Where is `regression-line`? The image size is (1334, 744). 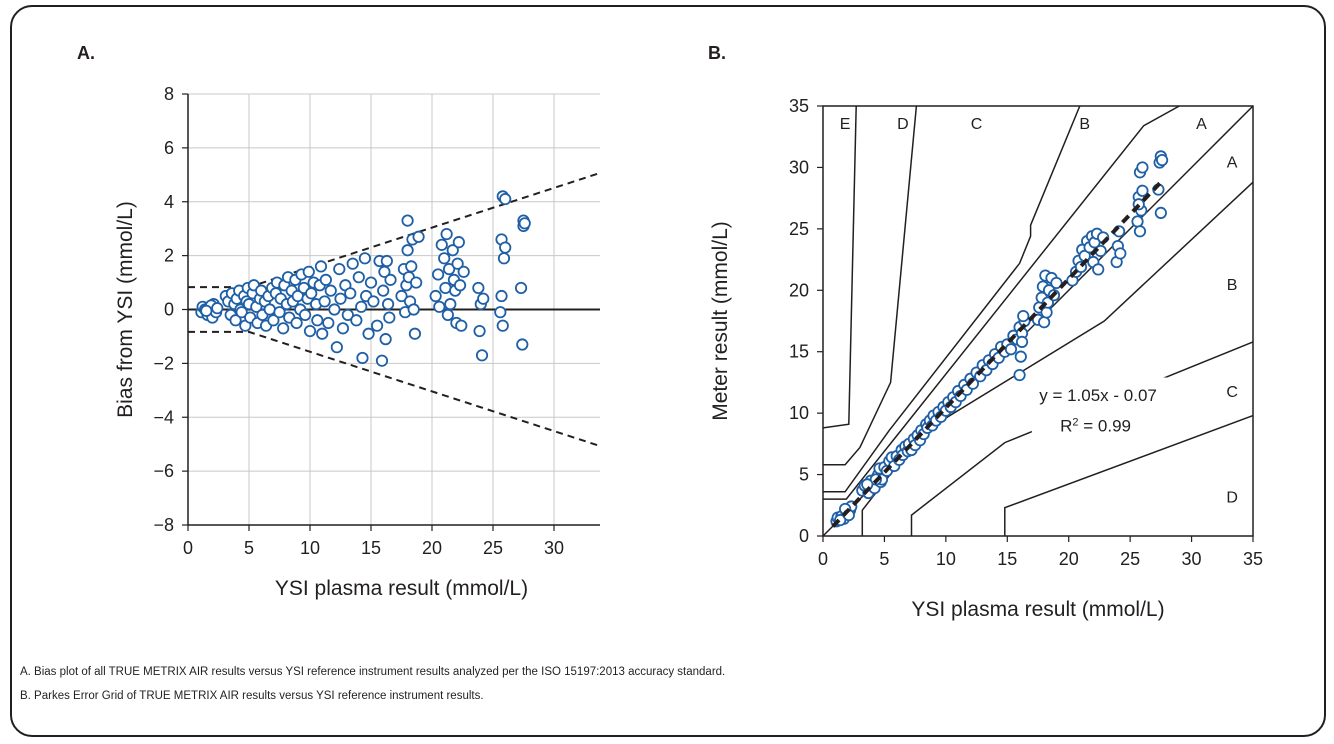
regression-line is located at coordinates (997, 354).